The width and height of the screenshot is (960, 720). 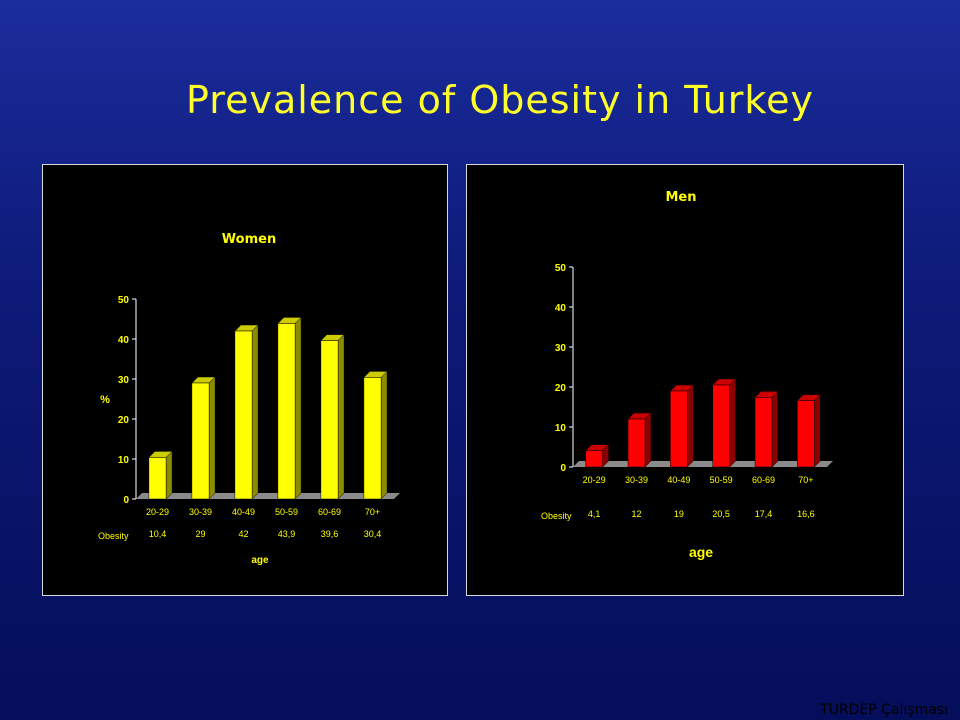 I want to click on value-label: 4,1, so click(x=594, y=514).